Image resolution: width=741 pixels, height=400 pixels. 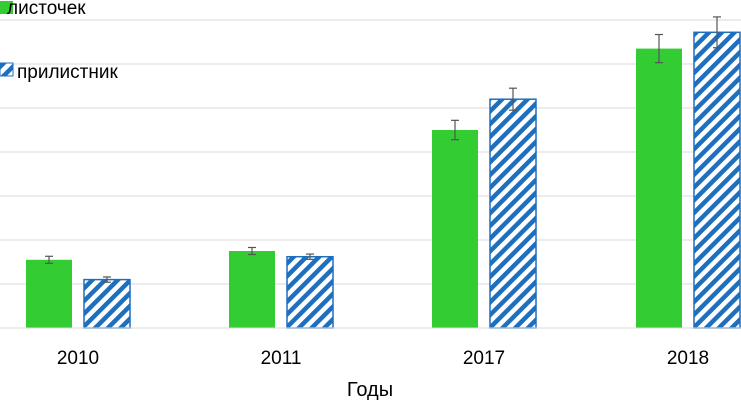 What do you see at coordinates (67, 72) in the screenshot?
I see `legend-label-series-2: прилистник` at bounding box center [67, 72].